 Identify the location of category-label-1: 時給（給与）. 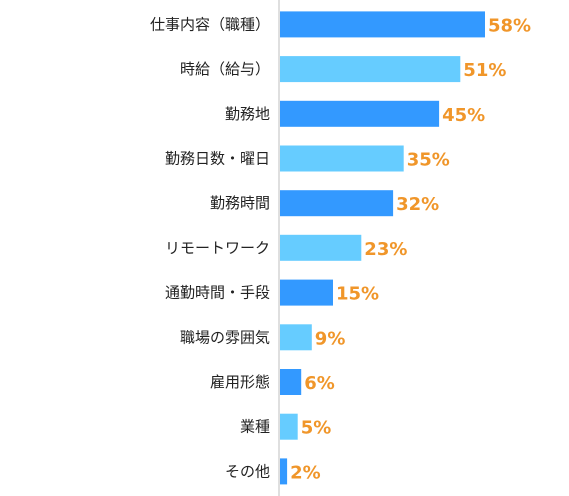
(225, 69).